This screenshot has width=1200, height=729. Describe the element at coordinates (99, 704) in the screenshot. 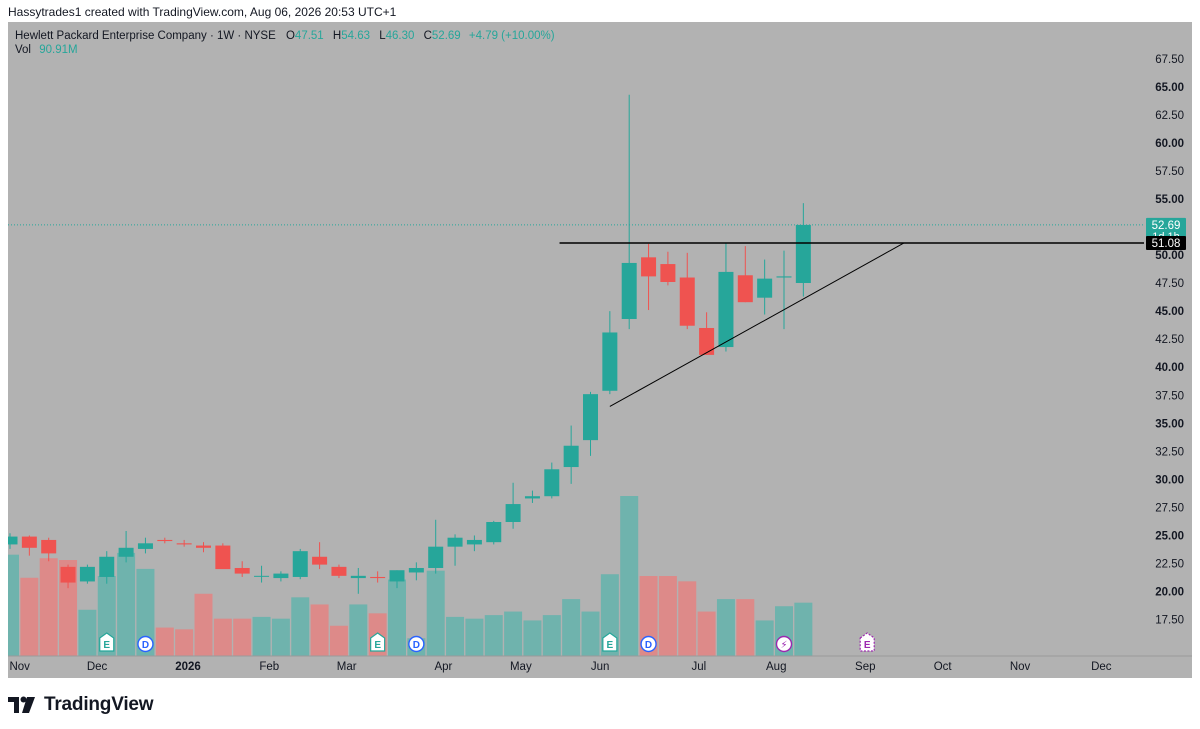

I see `tradingview-brand-text: TradingView` at that location.